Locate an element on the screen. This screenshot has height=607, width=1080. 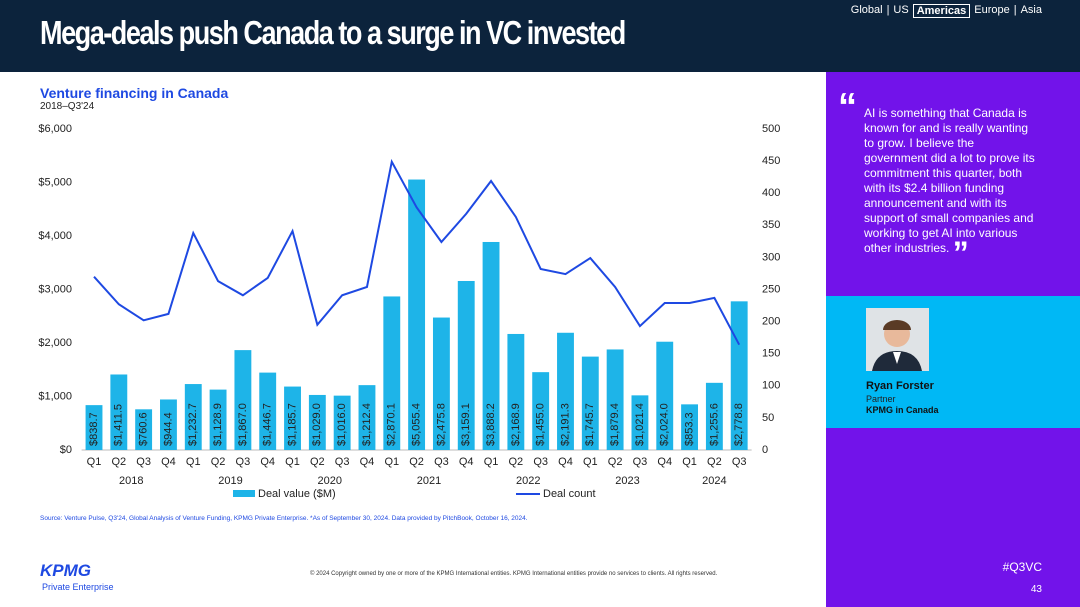
person-name: Ryan Forster is located at coordinates (900, 386).